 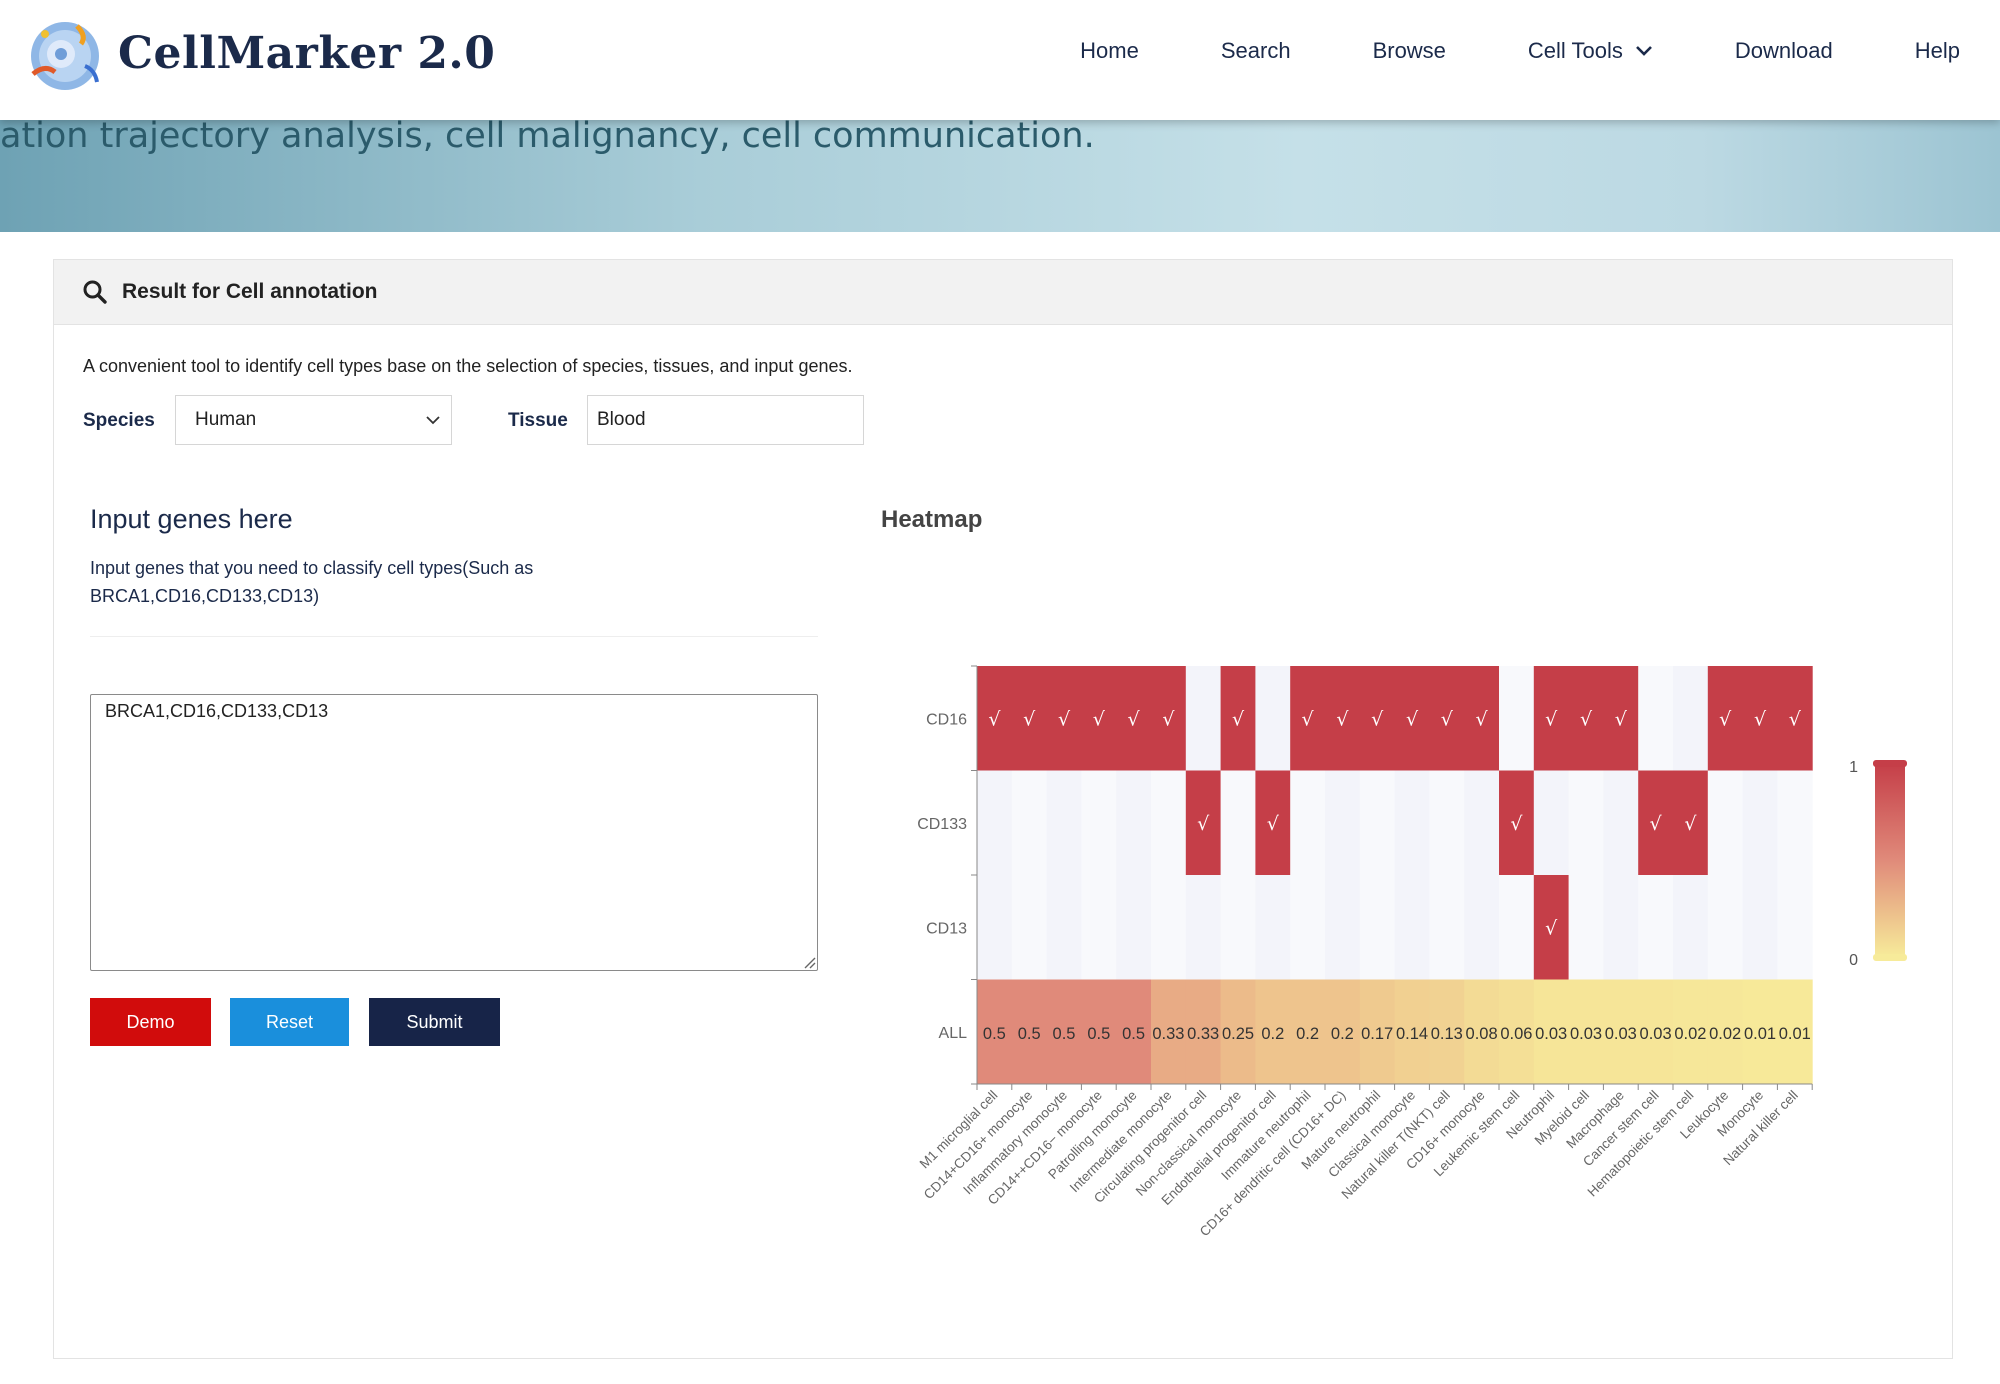 What do you see at coordinates (809, 962) in the screenshot?
I see `resize-grip-icon` at bounding box center [809, 962].